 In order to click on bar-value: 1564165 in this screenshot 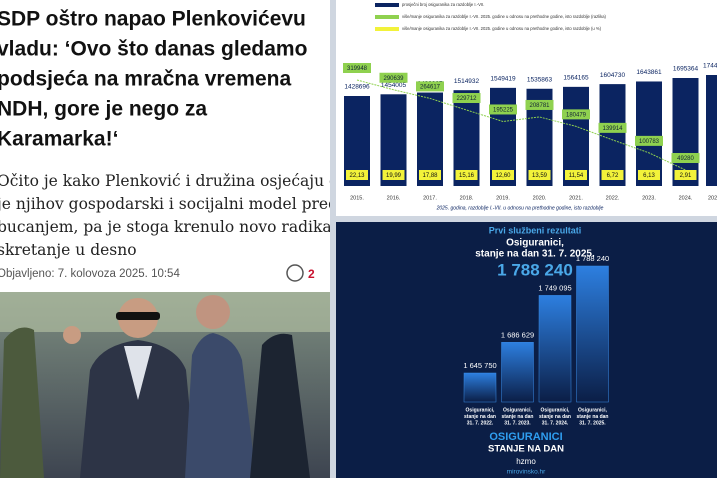, I will do `click(576, 78)`.